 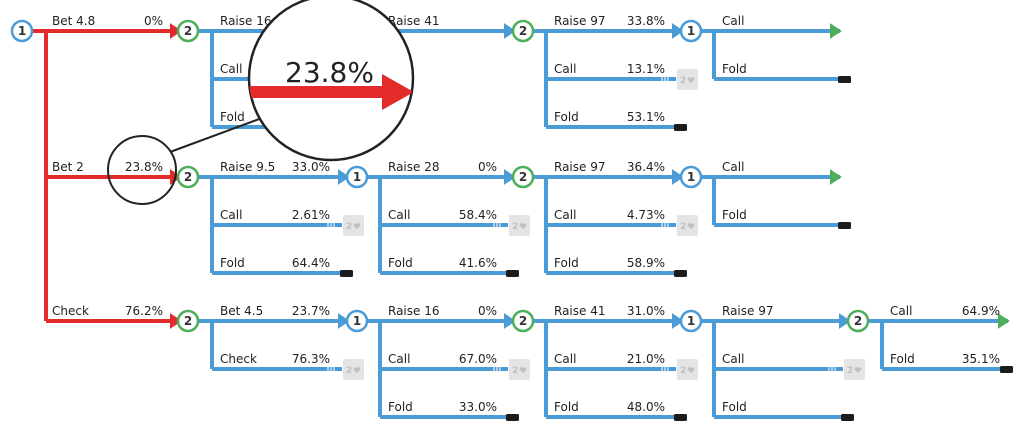 What do you see at coordinates (448, 316) in the screenshot?
I see `edge-r3-raise16: Raise 16 0%` at bounding box center [448, 316].